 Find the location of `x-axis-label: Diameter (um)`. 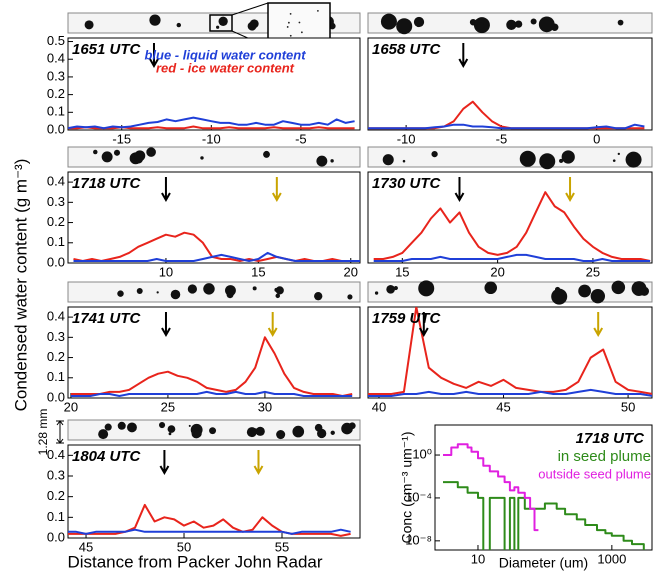

x-axis-label: Diameter (um) is located at coordinates (543, 563).